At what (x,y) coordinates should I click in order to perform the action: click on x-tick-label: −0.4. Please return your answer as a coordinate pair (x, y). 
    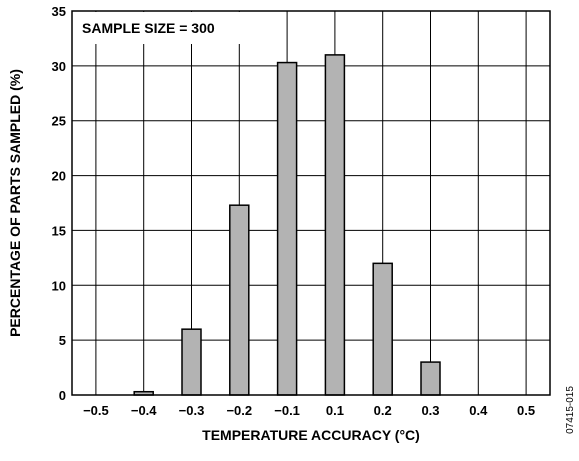
    Looking at the image, I should click on (144, 410).